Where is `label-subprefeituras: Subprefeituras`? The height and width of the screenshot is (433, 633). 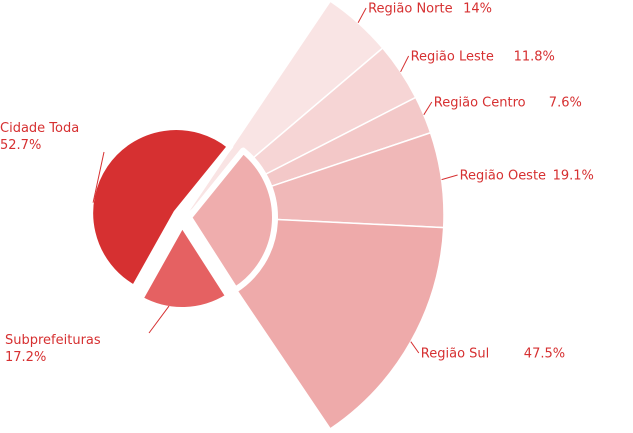 label-subprefeituras: Subprefeituras is located at coordinates (53, 340).